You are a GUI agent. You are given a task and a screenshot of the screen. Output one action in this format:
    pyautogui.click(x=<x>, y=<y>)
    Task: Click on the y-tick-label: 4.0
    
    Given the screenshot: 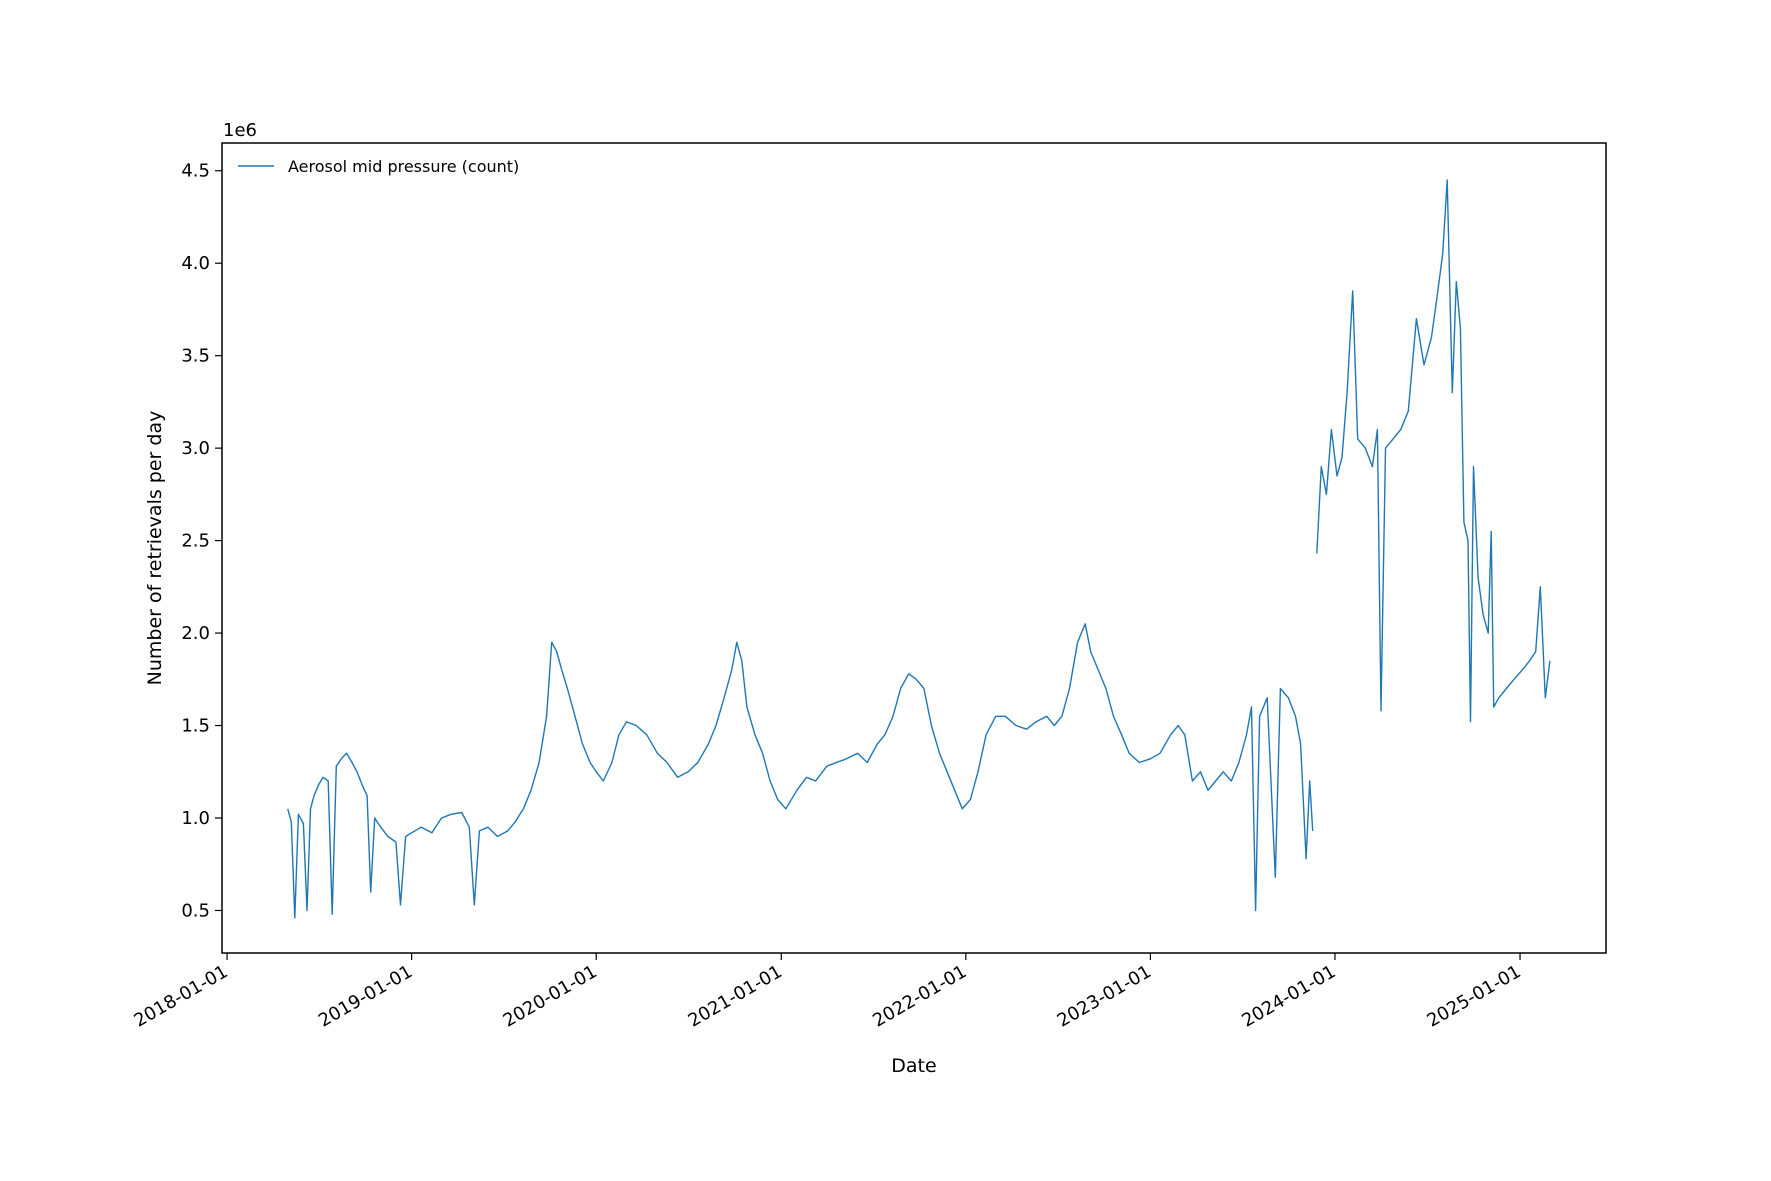 What is the action you would take?
    pyautogui.click(x=195, y=263)
    